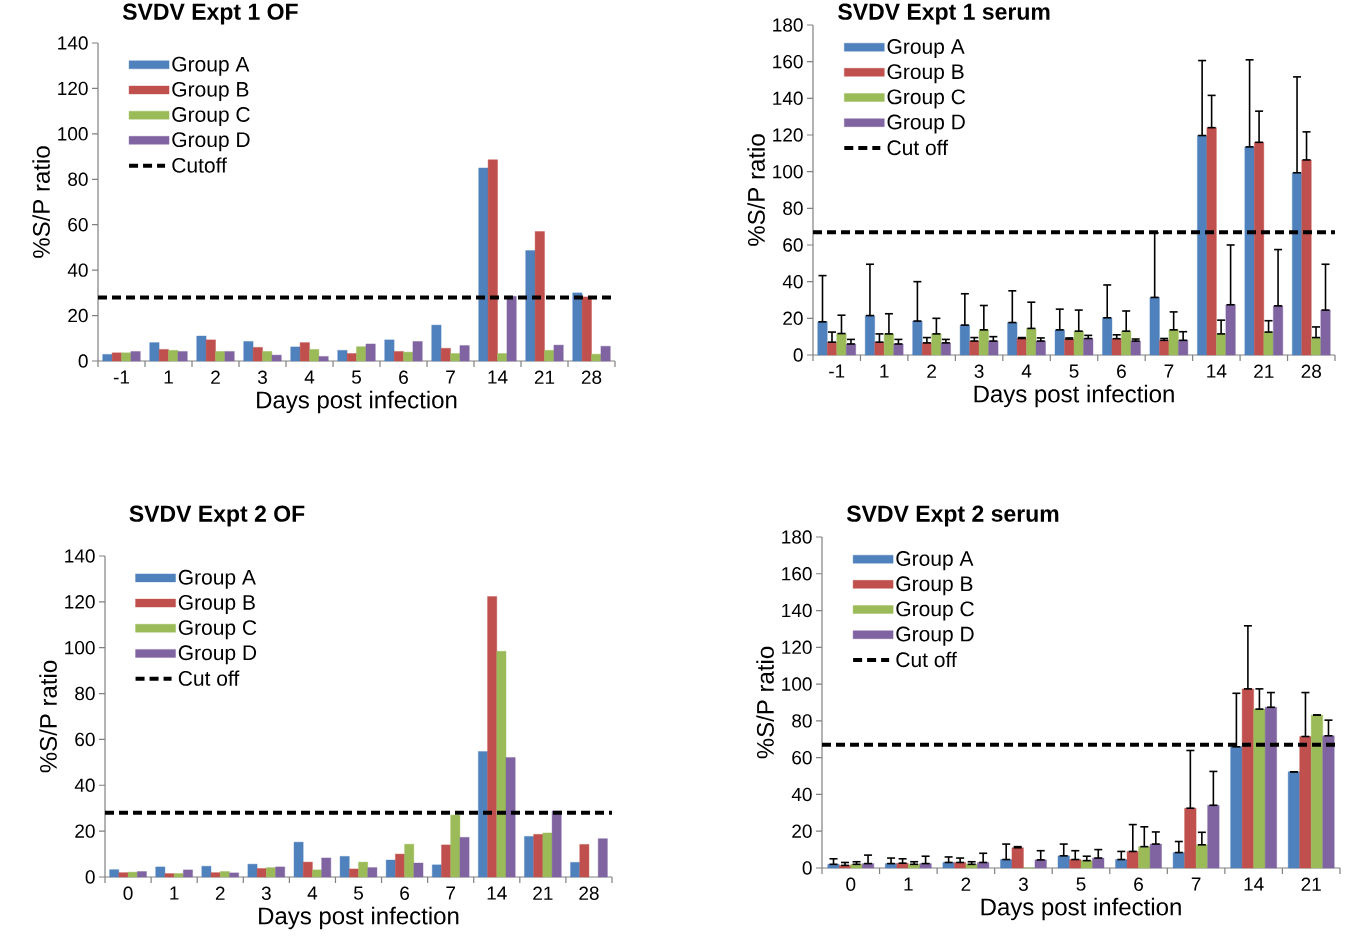  What do you see at coordinates (797, 647) in the screenshot?
I see `y-tick-label: 120` at bounding box center [797, 647].